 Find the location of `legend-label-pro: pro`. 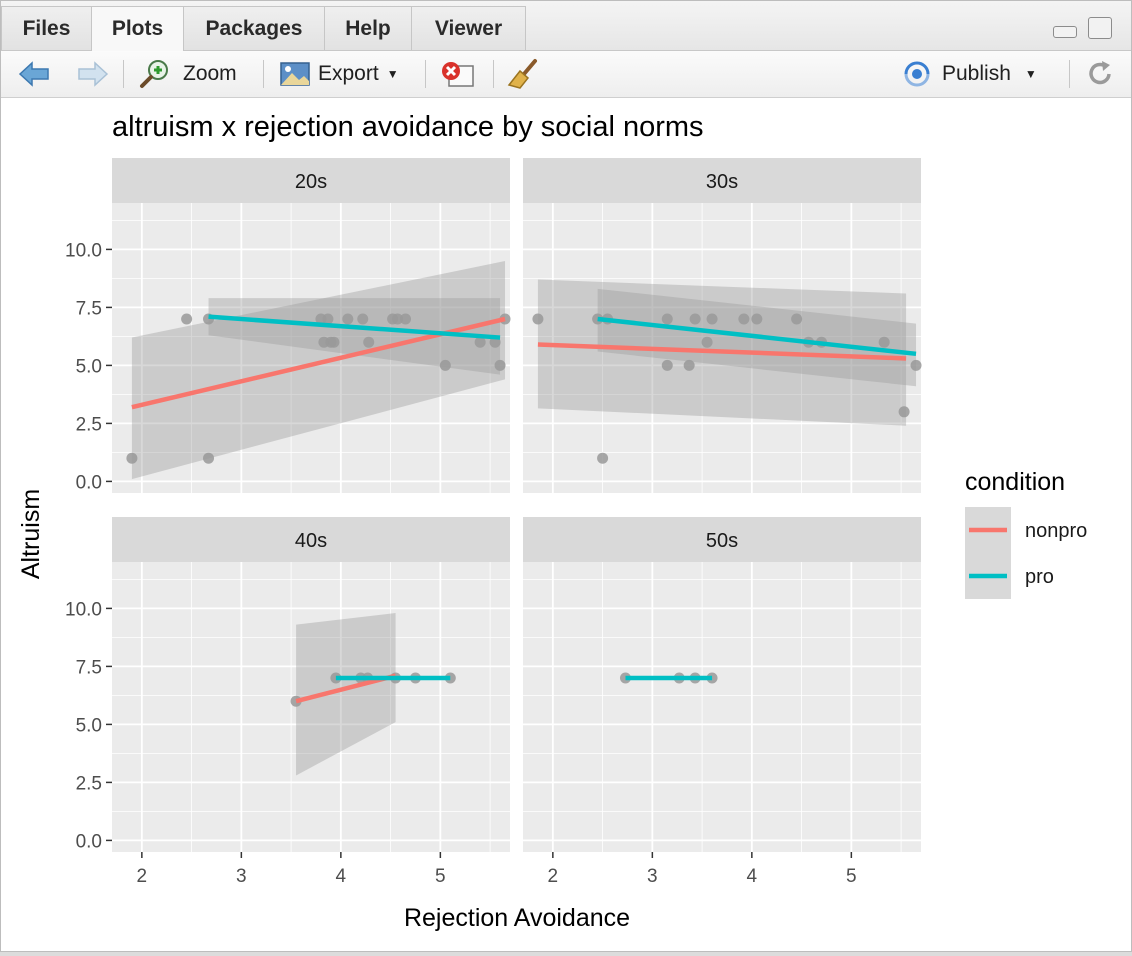

legend-label-pro: pro is located at coordinates (1039, 577).